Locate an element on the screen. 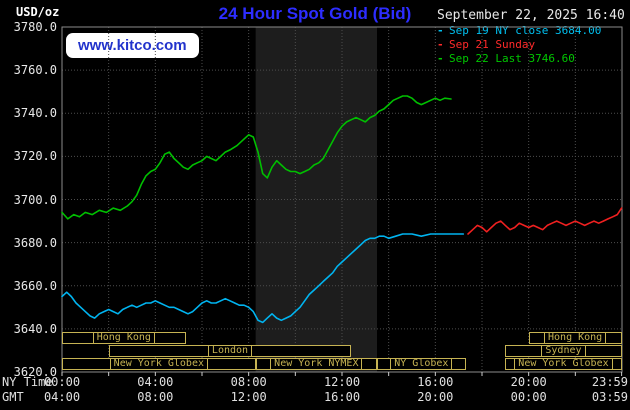 The image size is (630, 410). session-box-sydney: Sydney is located at coordinates (563, 351).